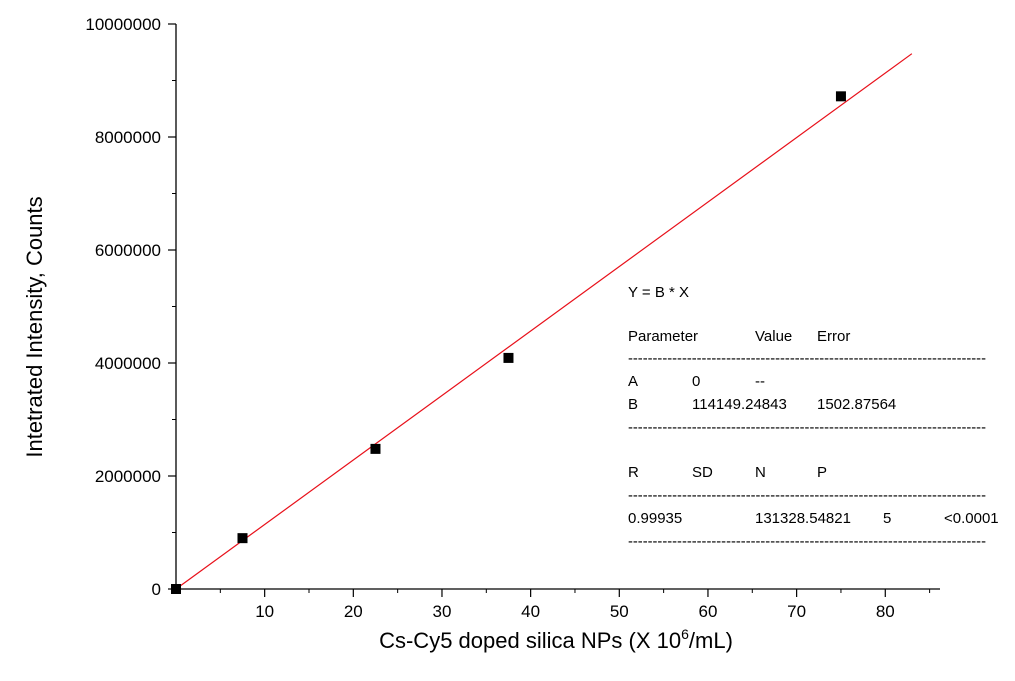 The height and width of the screenshot is (681, 1015). What do you see at coordinates (696, 381) in the screenshot?
I see `param-a-value: 0` at bounding box center [696, 381].